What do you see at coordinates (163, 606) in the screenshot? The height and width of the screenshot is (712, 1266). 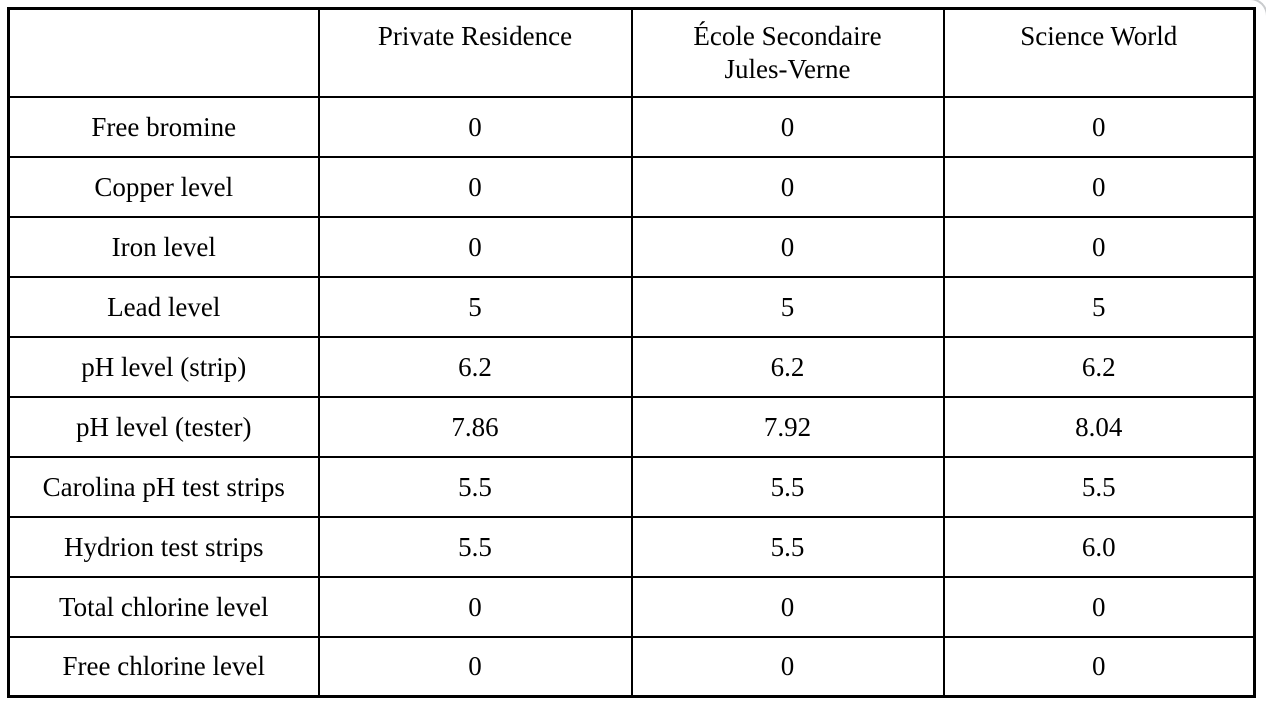 I see `row-label: Total chlorine level` at bounding box center [163, 606].